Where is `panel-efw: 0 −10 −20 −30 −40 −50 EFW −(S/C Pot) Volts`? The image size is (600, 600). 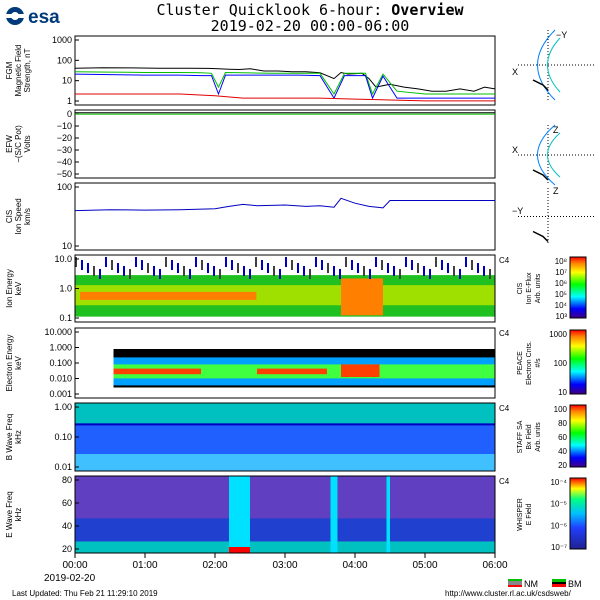
panel-efw: 0 −10 −20 −30 −40 −50 EFW −(S/C Pot) Volts is located at coordinates (250, 144).